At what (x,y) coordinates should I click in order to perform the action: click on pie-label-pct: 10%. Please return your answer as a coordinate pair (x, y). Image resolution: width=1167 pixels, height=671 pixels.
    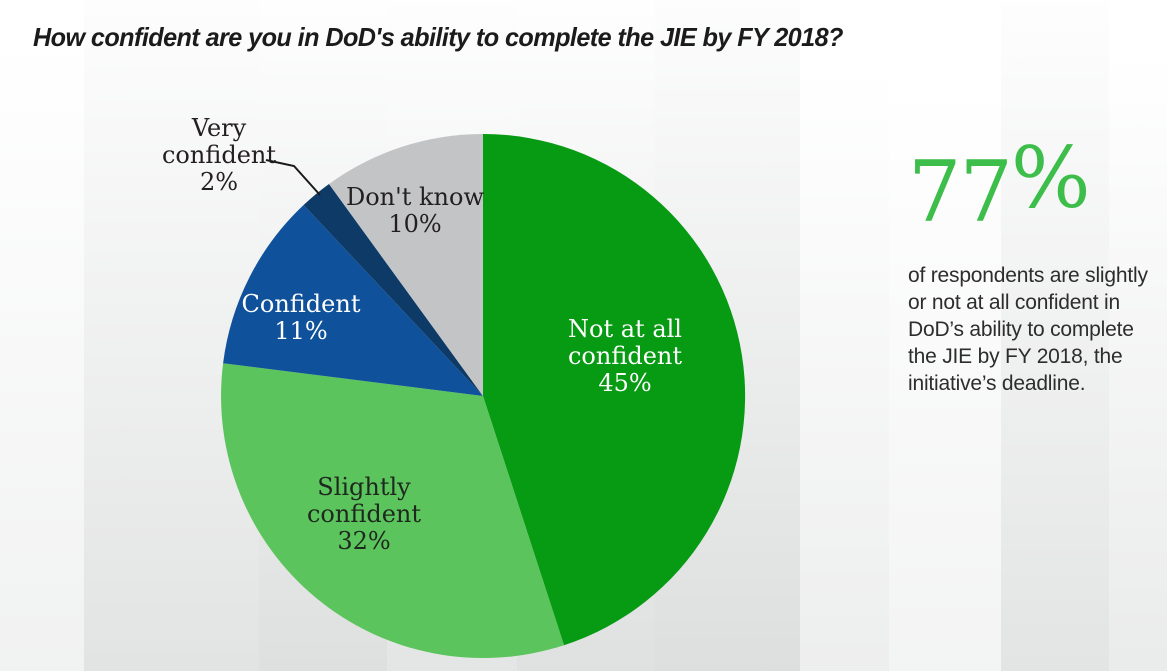
    Looking at the image, I should click on (415, 224).